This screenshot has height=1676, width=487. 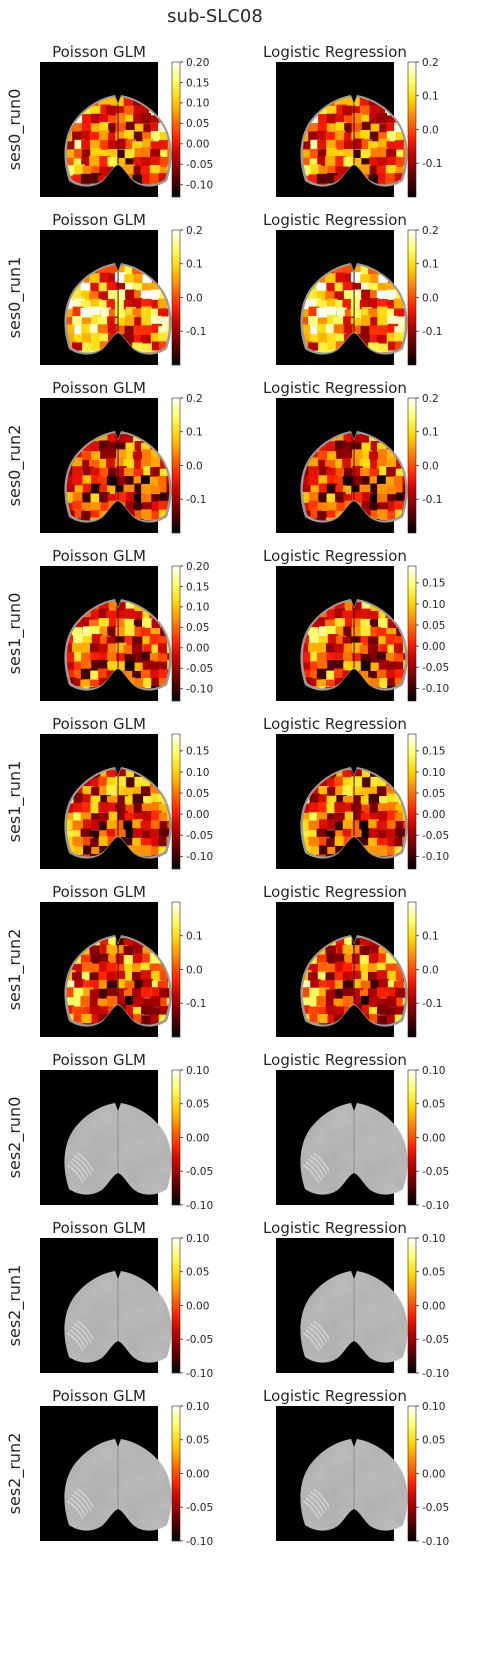 I want to click on colorbar-tick-label: 0.00, so click(x=433, y=647).